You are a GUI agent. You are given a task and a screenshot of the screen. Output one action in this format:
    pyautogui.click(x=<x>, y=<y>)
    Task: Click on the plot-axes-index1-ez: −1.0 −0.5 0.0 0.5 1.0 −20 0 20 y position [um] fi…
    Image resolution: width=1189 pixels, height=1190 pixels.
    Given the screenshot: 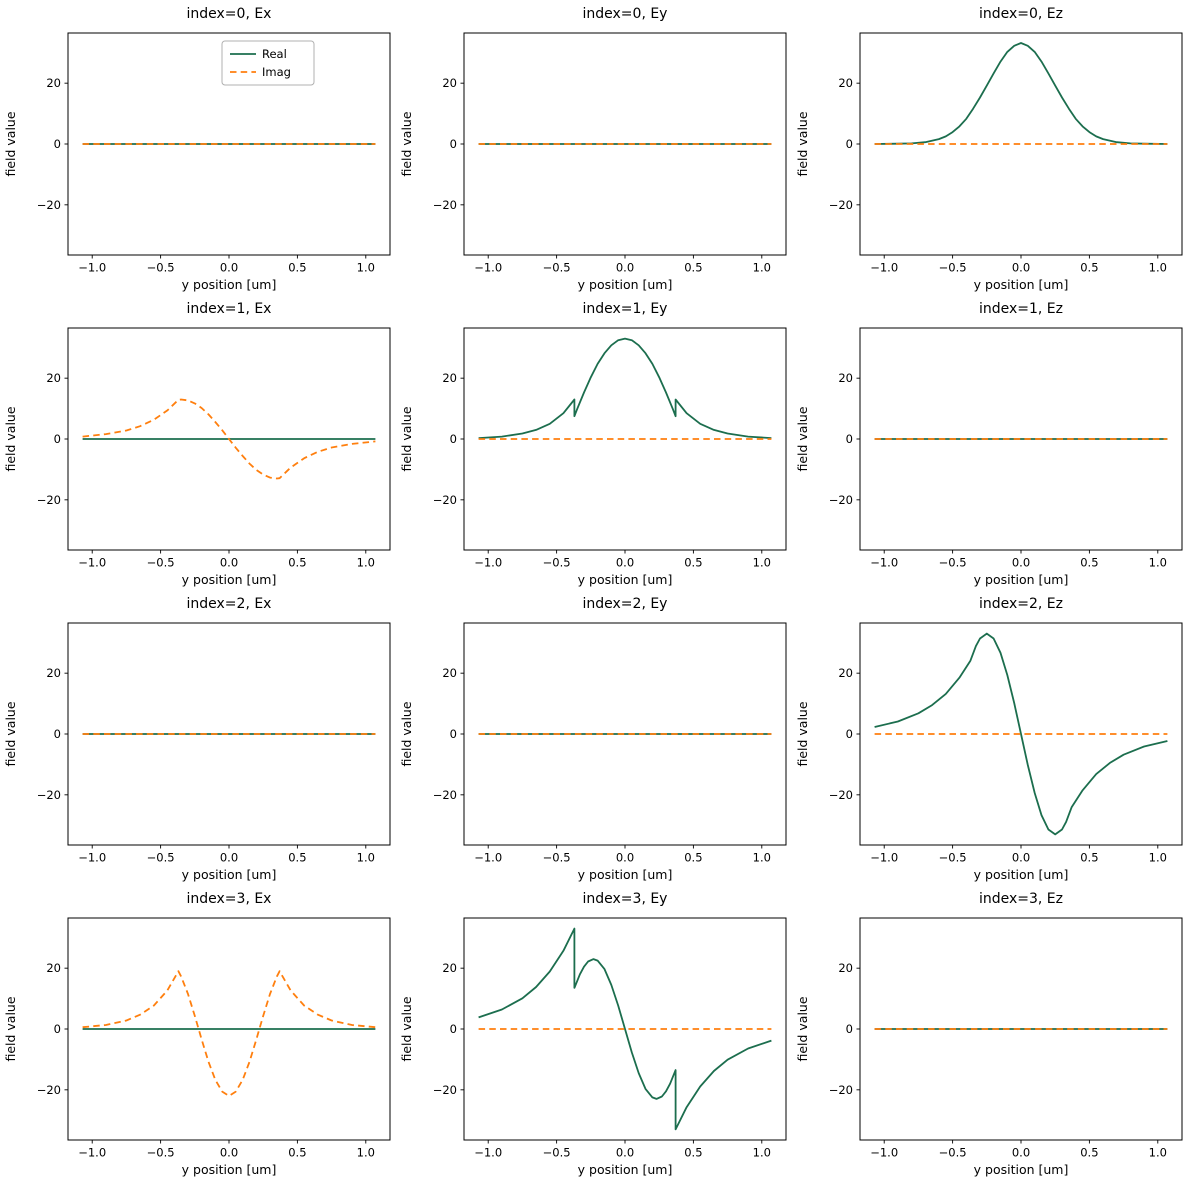 What is the action you would take?
    pyautogui.click(x=989, y=457)
    